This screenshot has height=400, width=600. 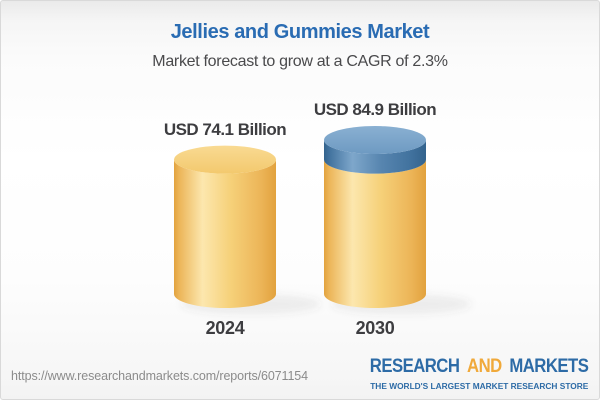 I want to click on logo-word-and: AND, so click(x=484, y=366).